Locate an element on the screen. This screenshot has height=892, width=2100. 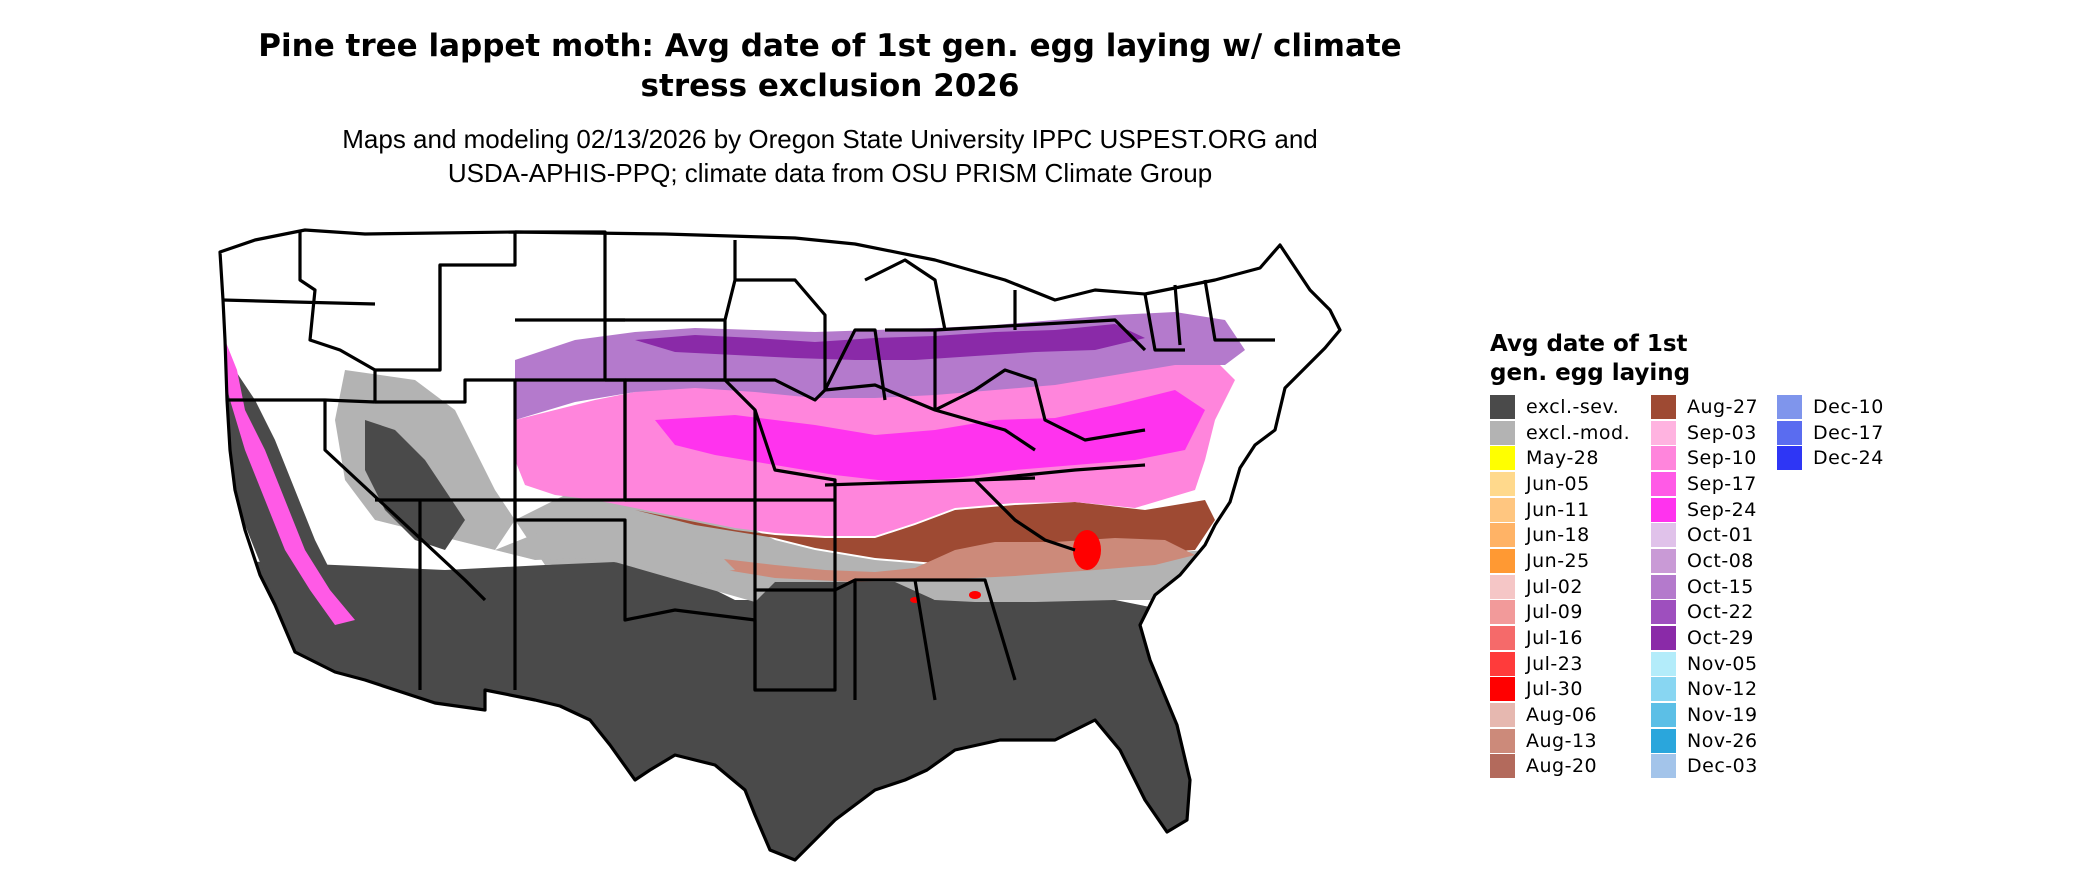
border-pa-ny is located at coordinates (1040, 321).